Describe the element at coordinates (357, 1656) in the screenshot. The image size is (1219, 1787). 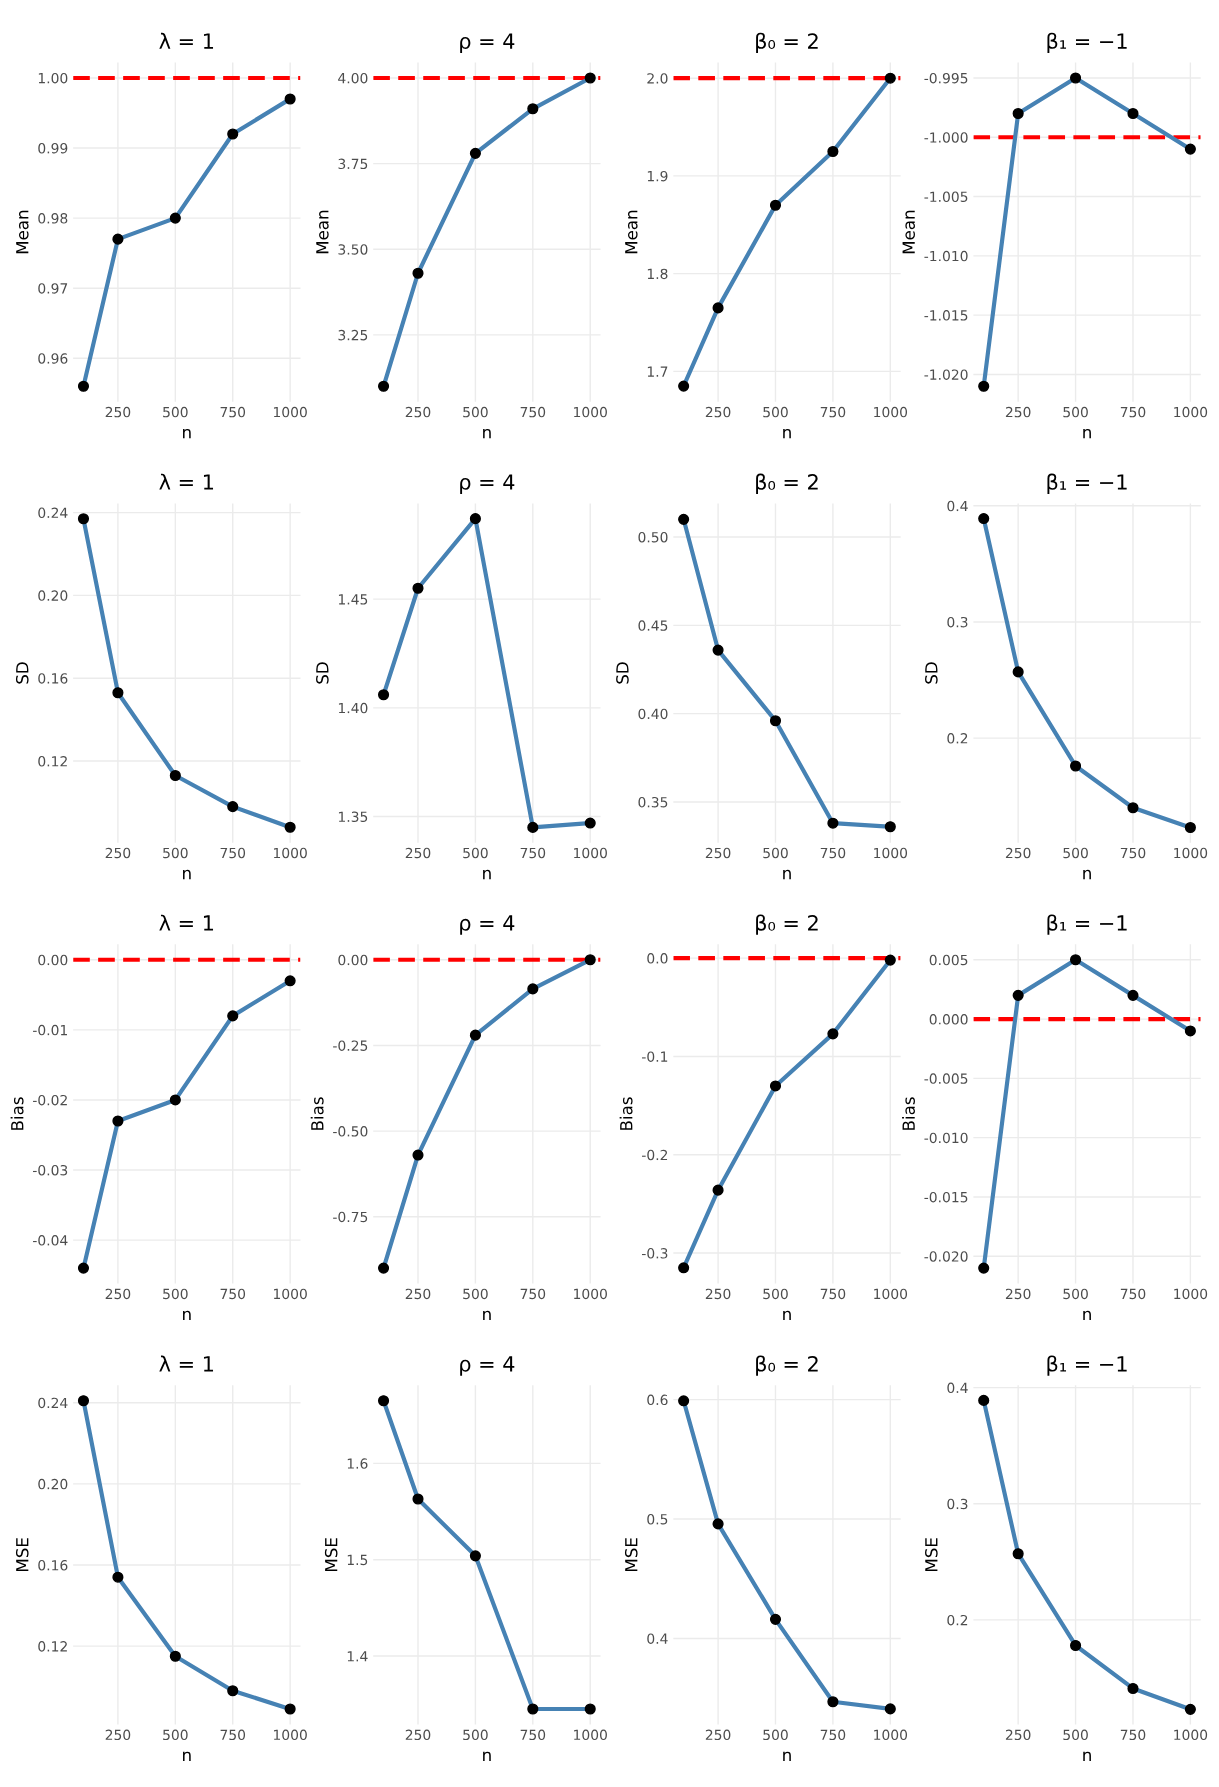
I see `y-tick-label: 1.4` at that location.